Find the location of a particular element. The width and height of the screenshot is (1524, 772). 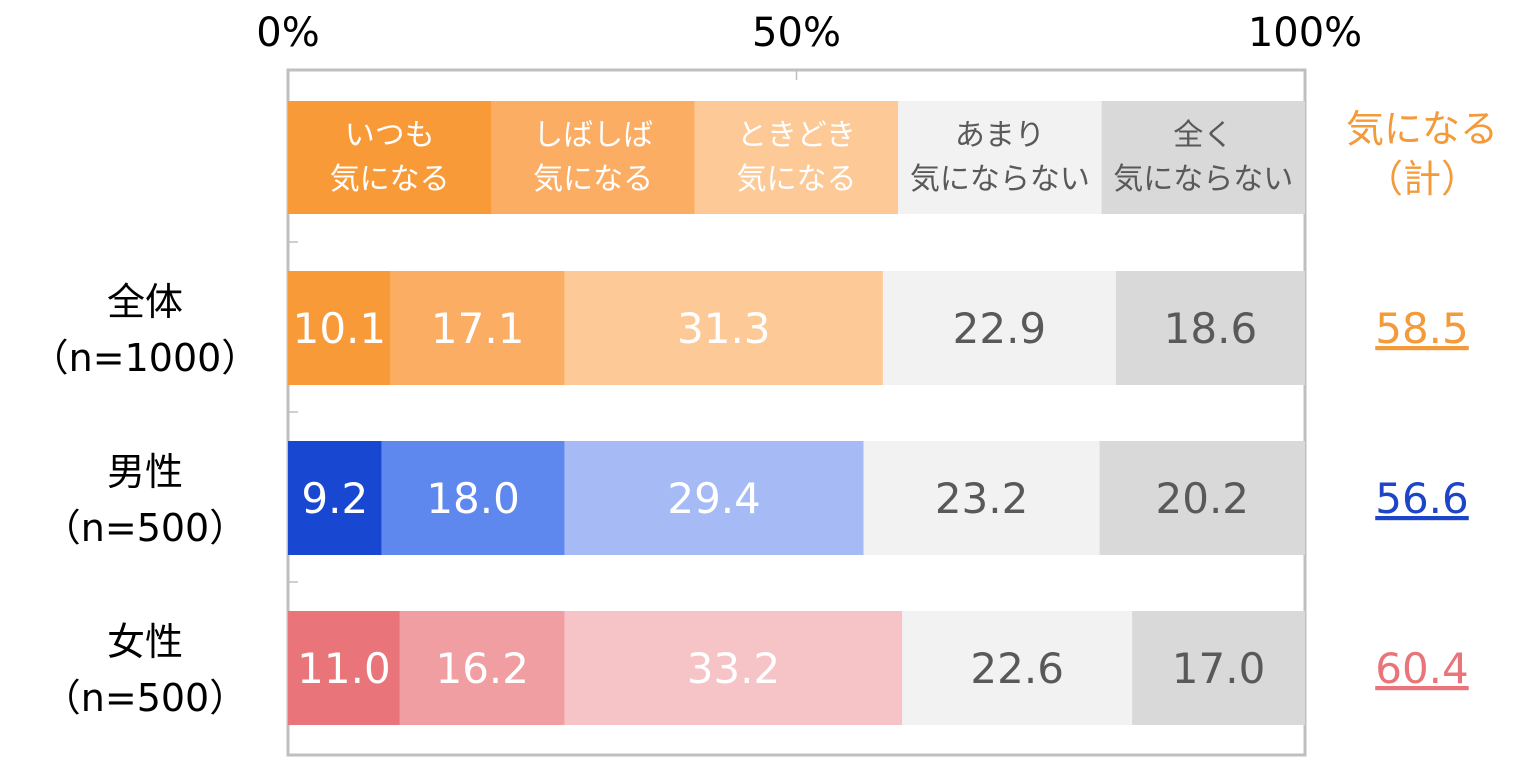

total-header: （計） is located at coordinates (1422, 179).